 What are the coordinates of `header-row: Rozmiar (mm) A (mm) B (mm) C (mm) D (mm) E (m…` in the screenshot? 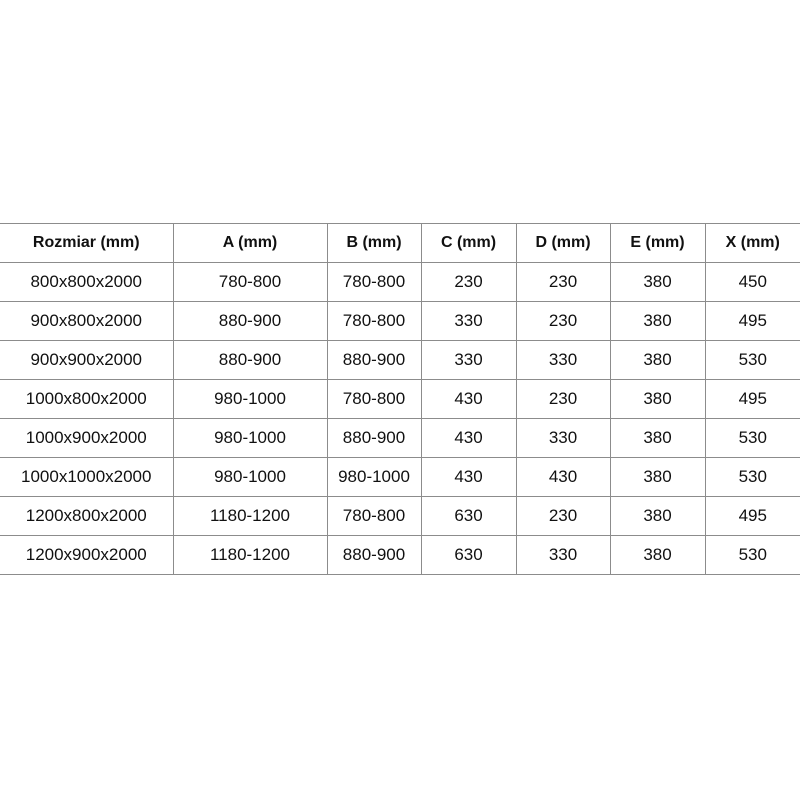 It's located at (400, 243).